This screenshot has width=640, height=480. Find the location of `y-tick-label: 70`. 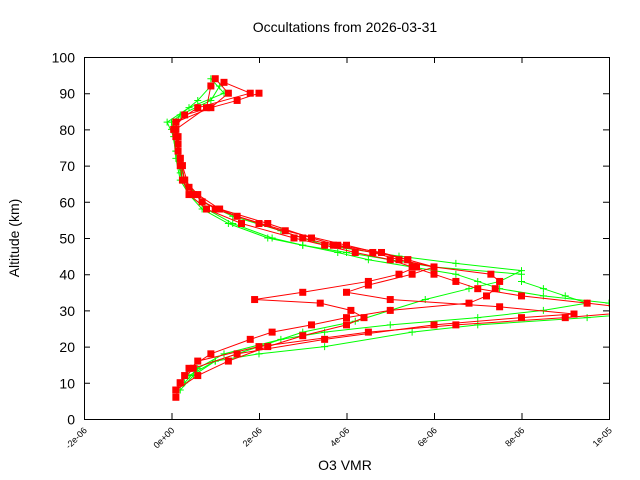

y-tick-label: 70 is located at coordinates (67, 166).